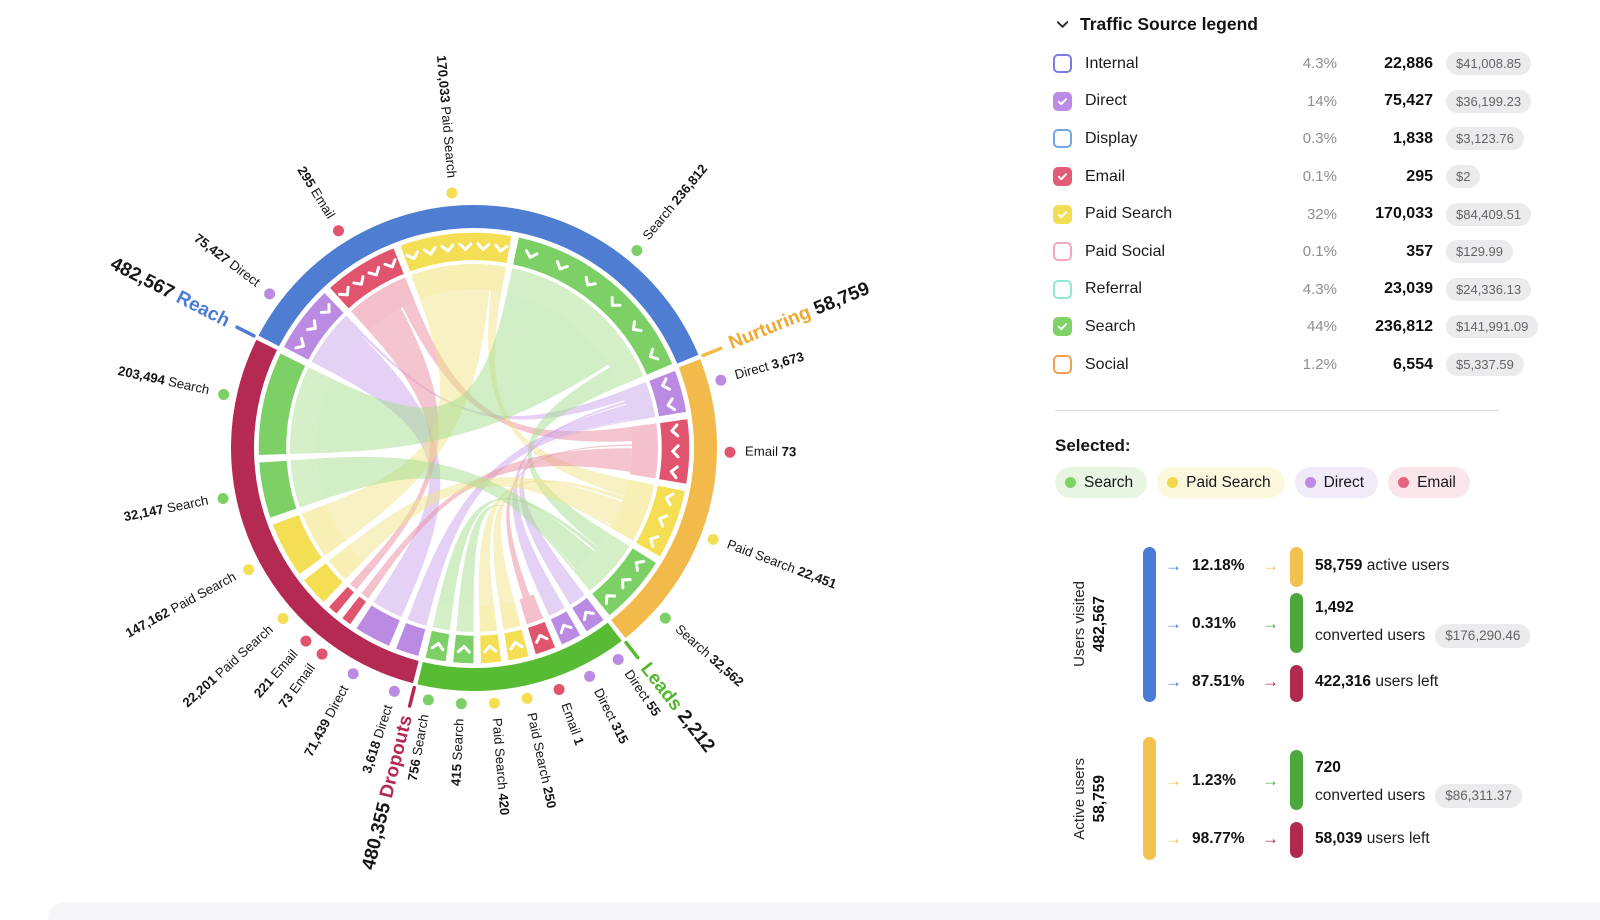  Describe the element at coordinates (1429, 482) in the screenshot. I see `selected-chip-email: Email` at that location.